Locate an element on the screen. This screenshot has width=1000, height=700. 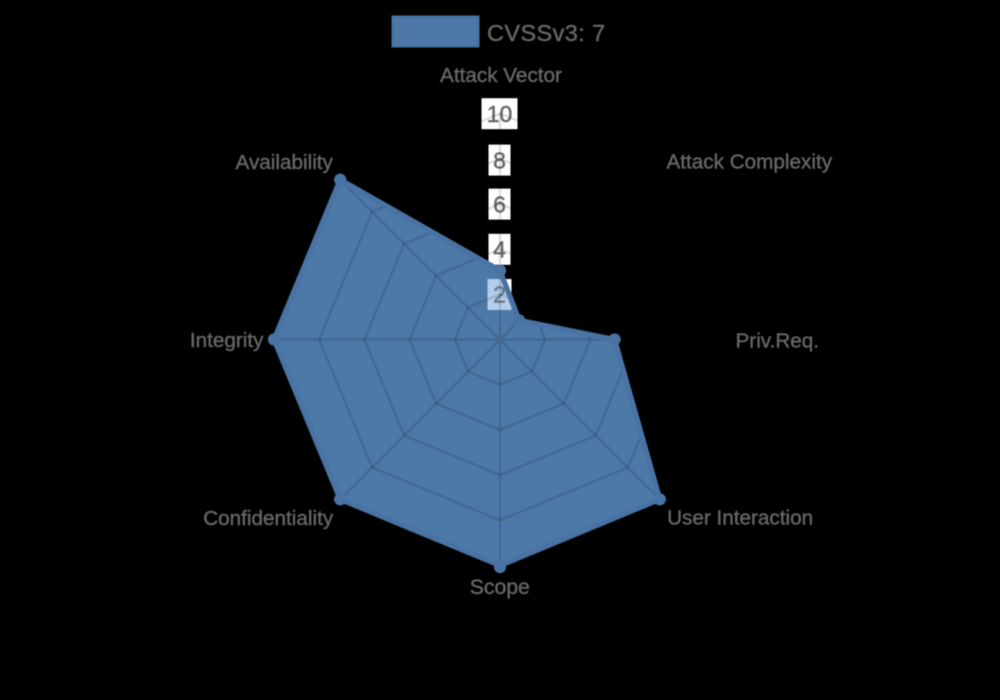
svg-text: 4 is located at coordinates (499, 250).